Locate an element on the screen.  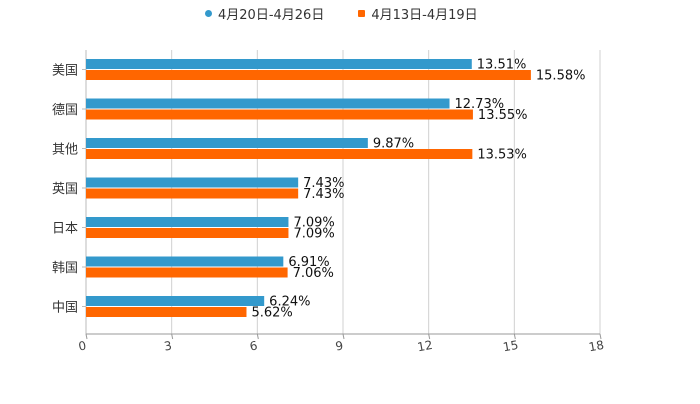
category-label: 其他 is located at coordinates (65, 150).